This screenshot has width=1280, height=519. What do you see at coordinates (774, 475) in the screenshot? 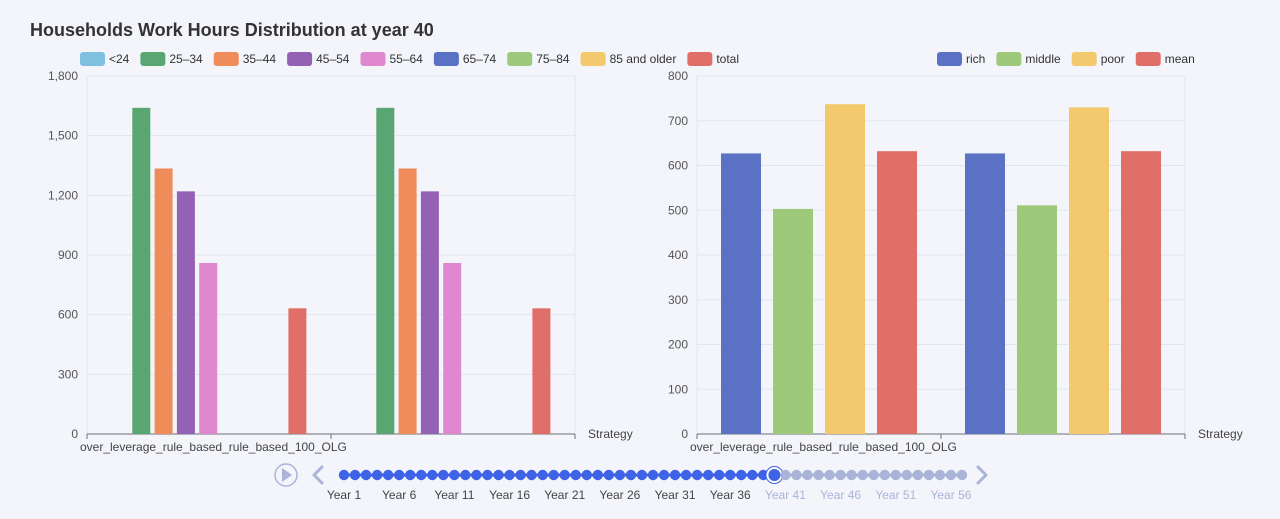
I see `timeline-current-handle` at bounding box center [774, 475].